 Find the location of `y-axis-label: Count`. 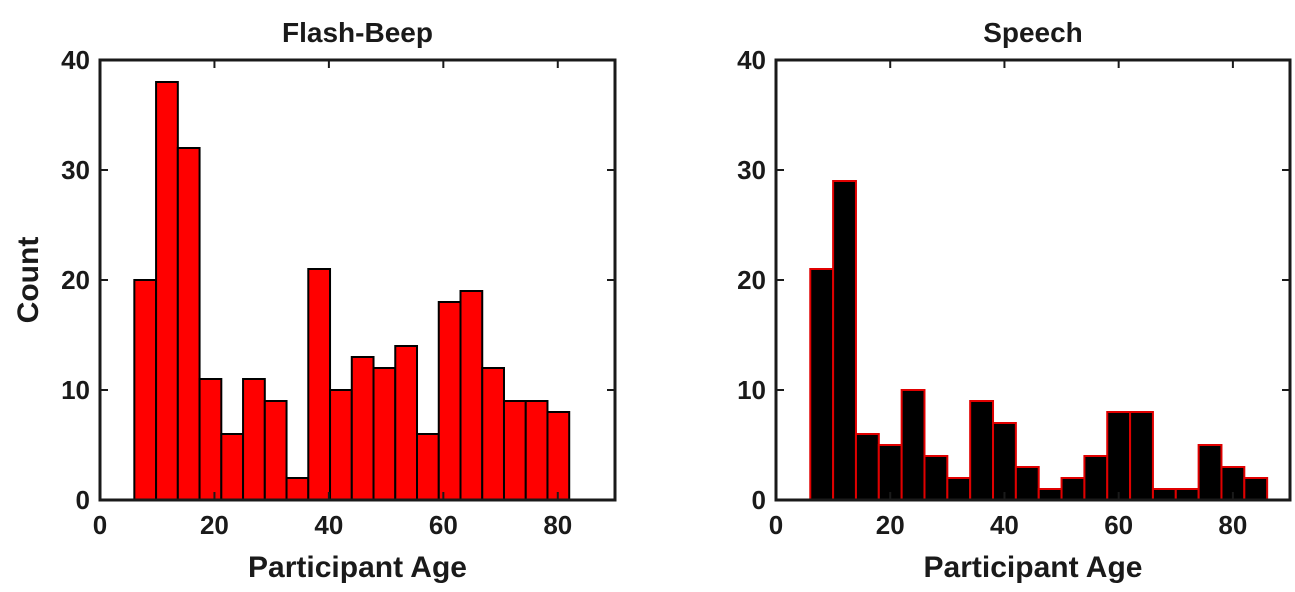

y-axis-label: Count is located at coordinates (28, 280).